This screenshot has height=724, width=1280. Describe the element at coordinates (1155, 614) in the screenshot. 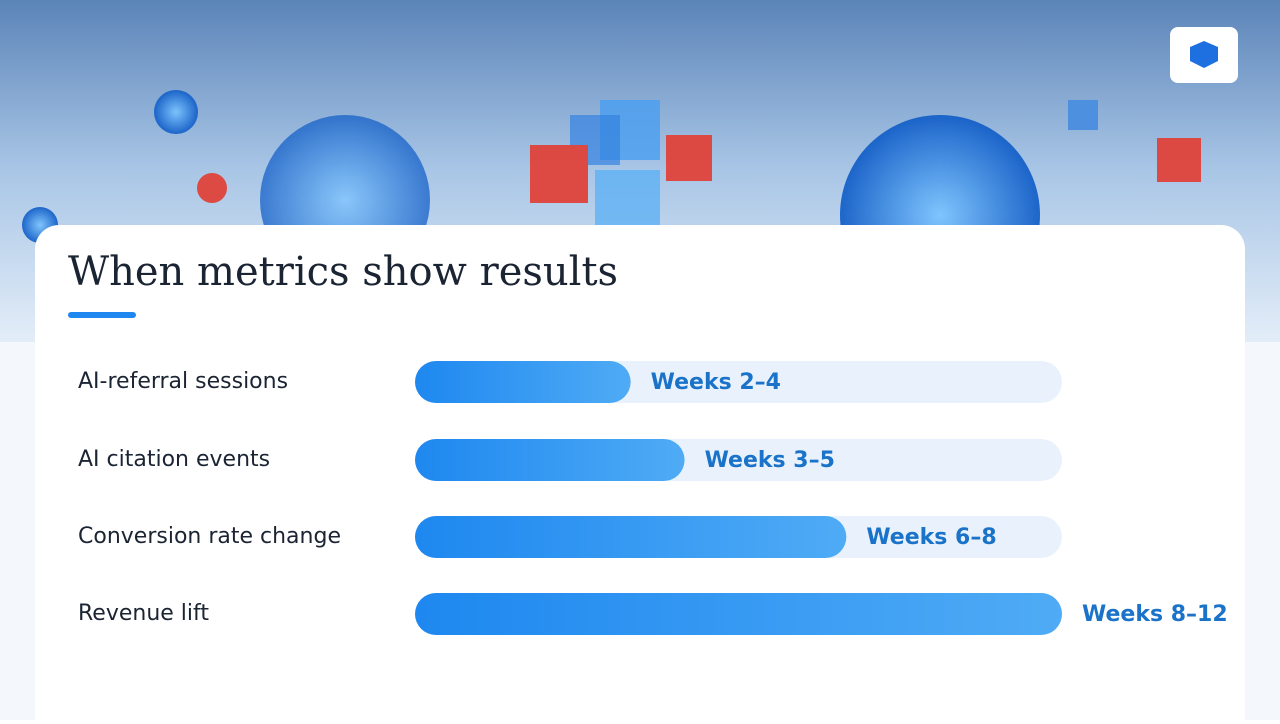

I see `value-label: Weeks 8–12` at that location.